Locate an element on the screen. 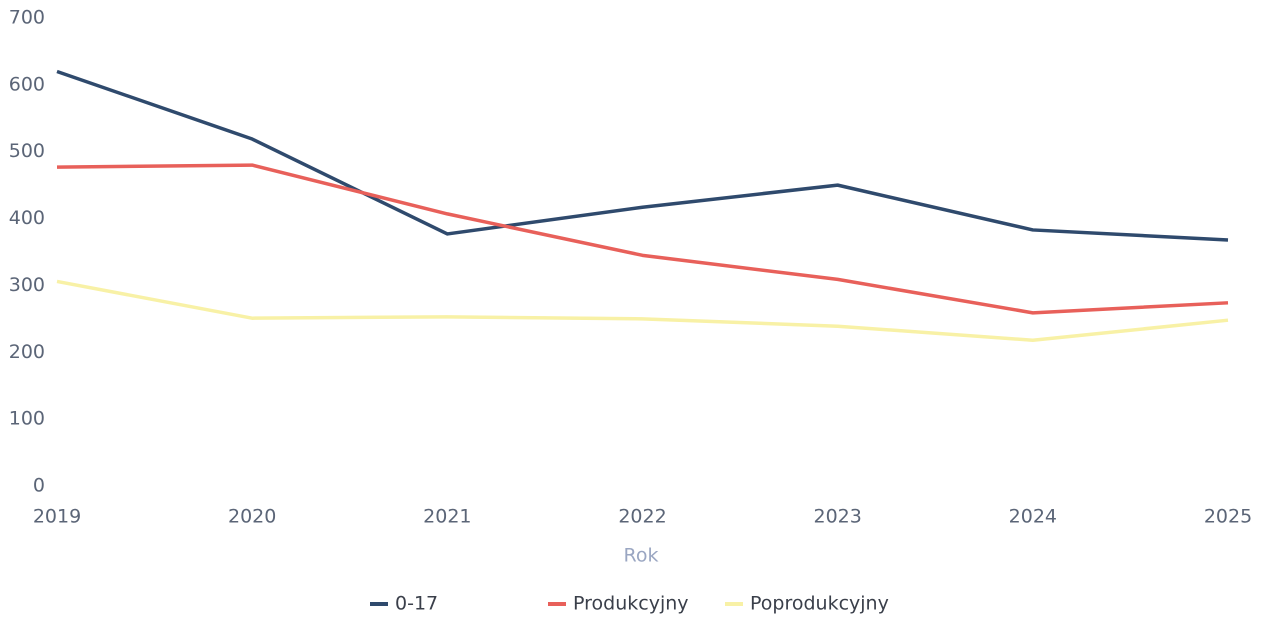  y-tick-label: 300 is located at coordinates (27, 285).